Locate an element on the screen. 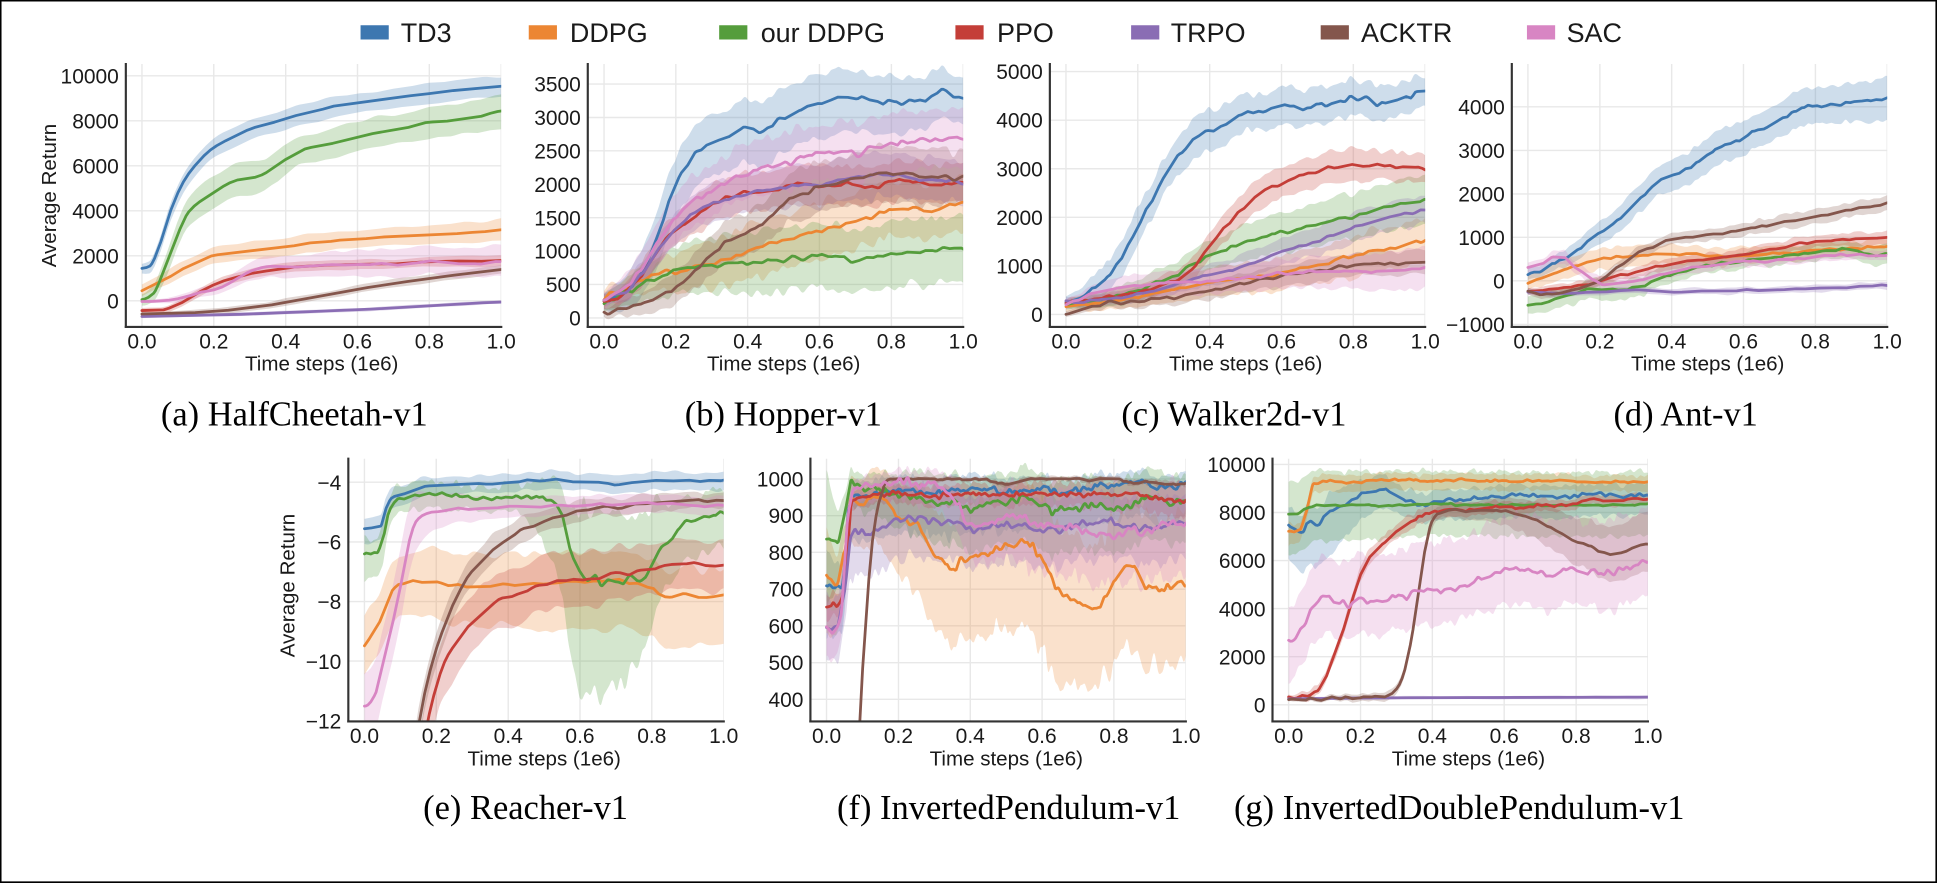 This screenshot has height=883, width=1937. svg-text: DDPG is located at coordinates (609, 33).